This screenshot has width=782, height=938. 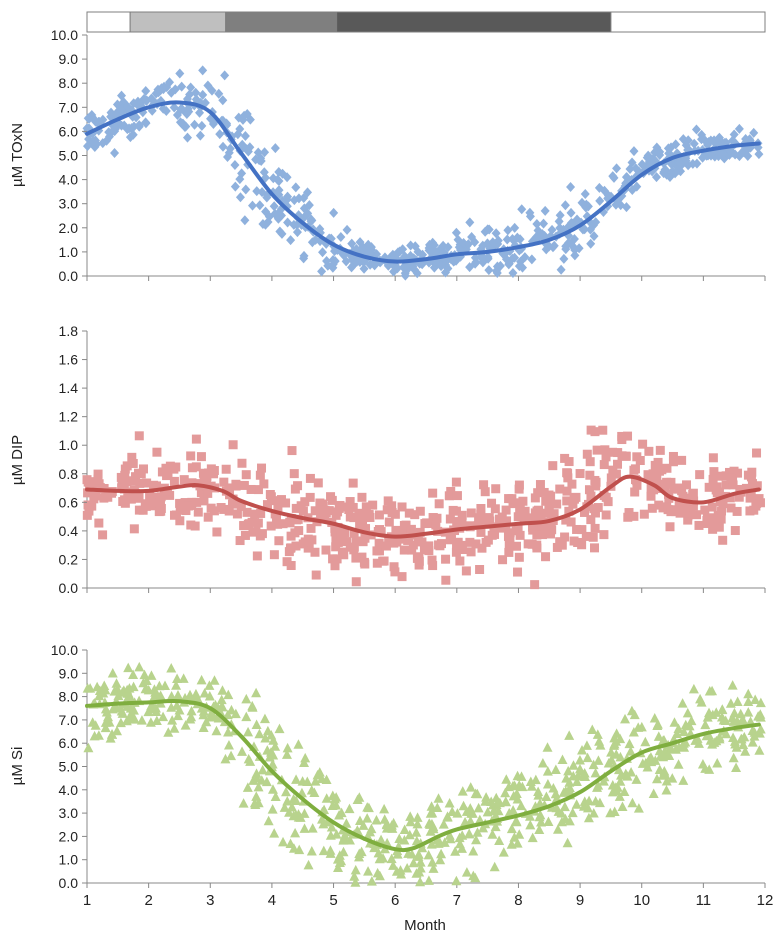 What do you see at coordinates (69, 502) in the screenshot?
I see `dip-y-tick-label: 0.6` at bounding box center [69, 502].